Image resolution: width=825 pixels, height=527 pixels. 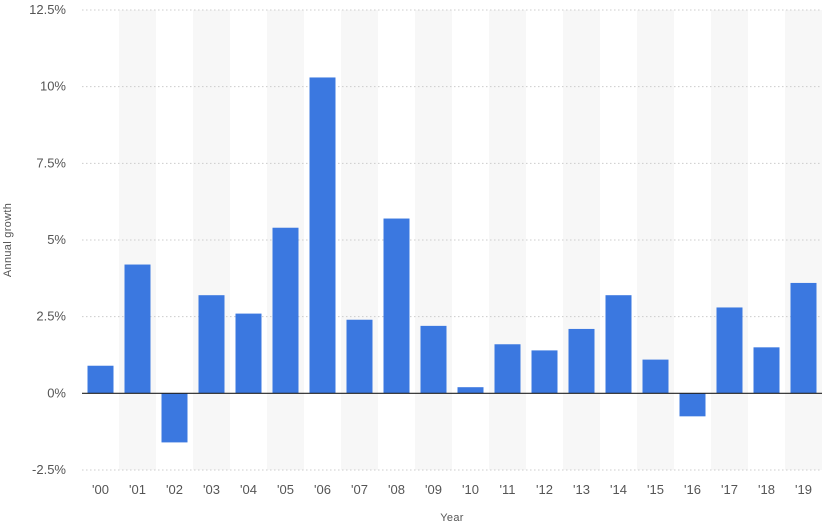 What do you see at coordinates (508, 489) in the screenshot?
I see `x-tick-label: '11` at bounding box center [508, 489].